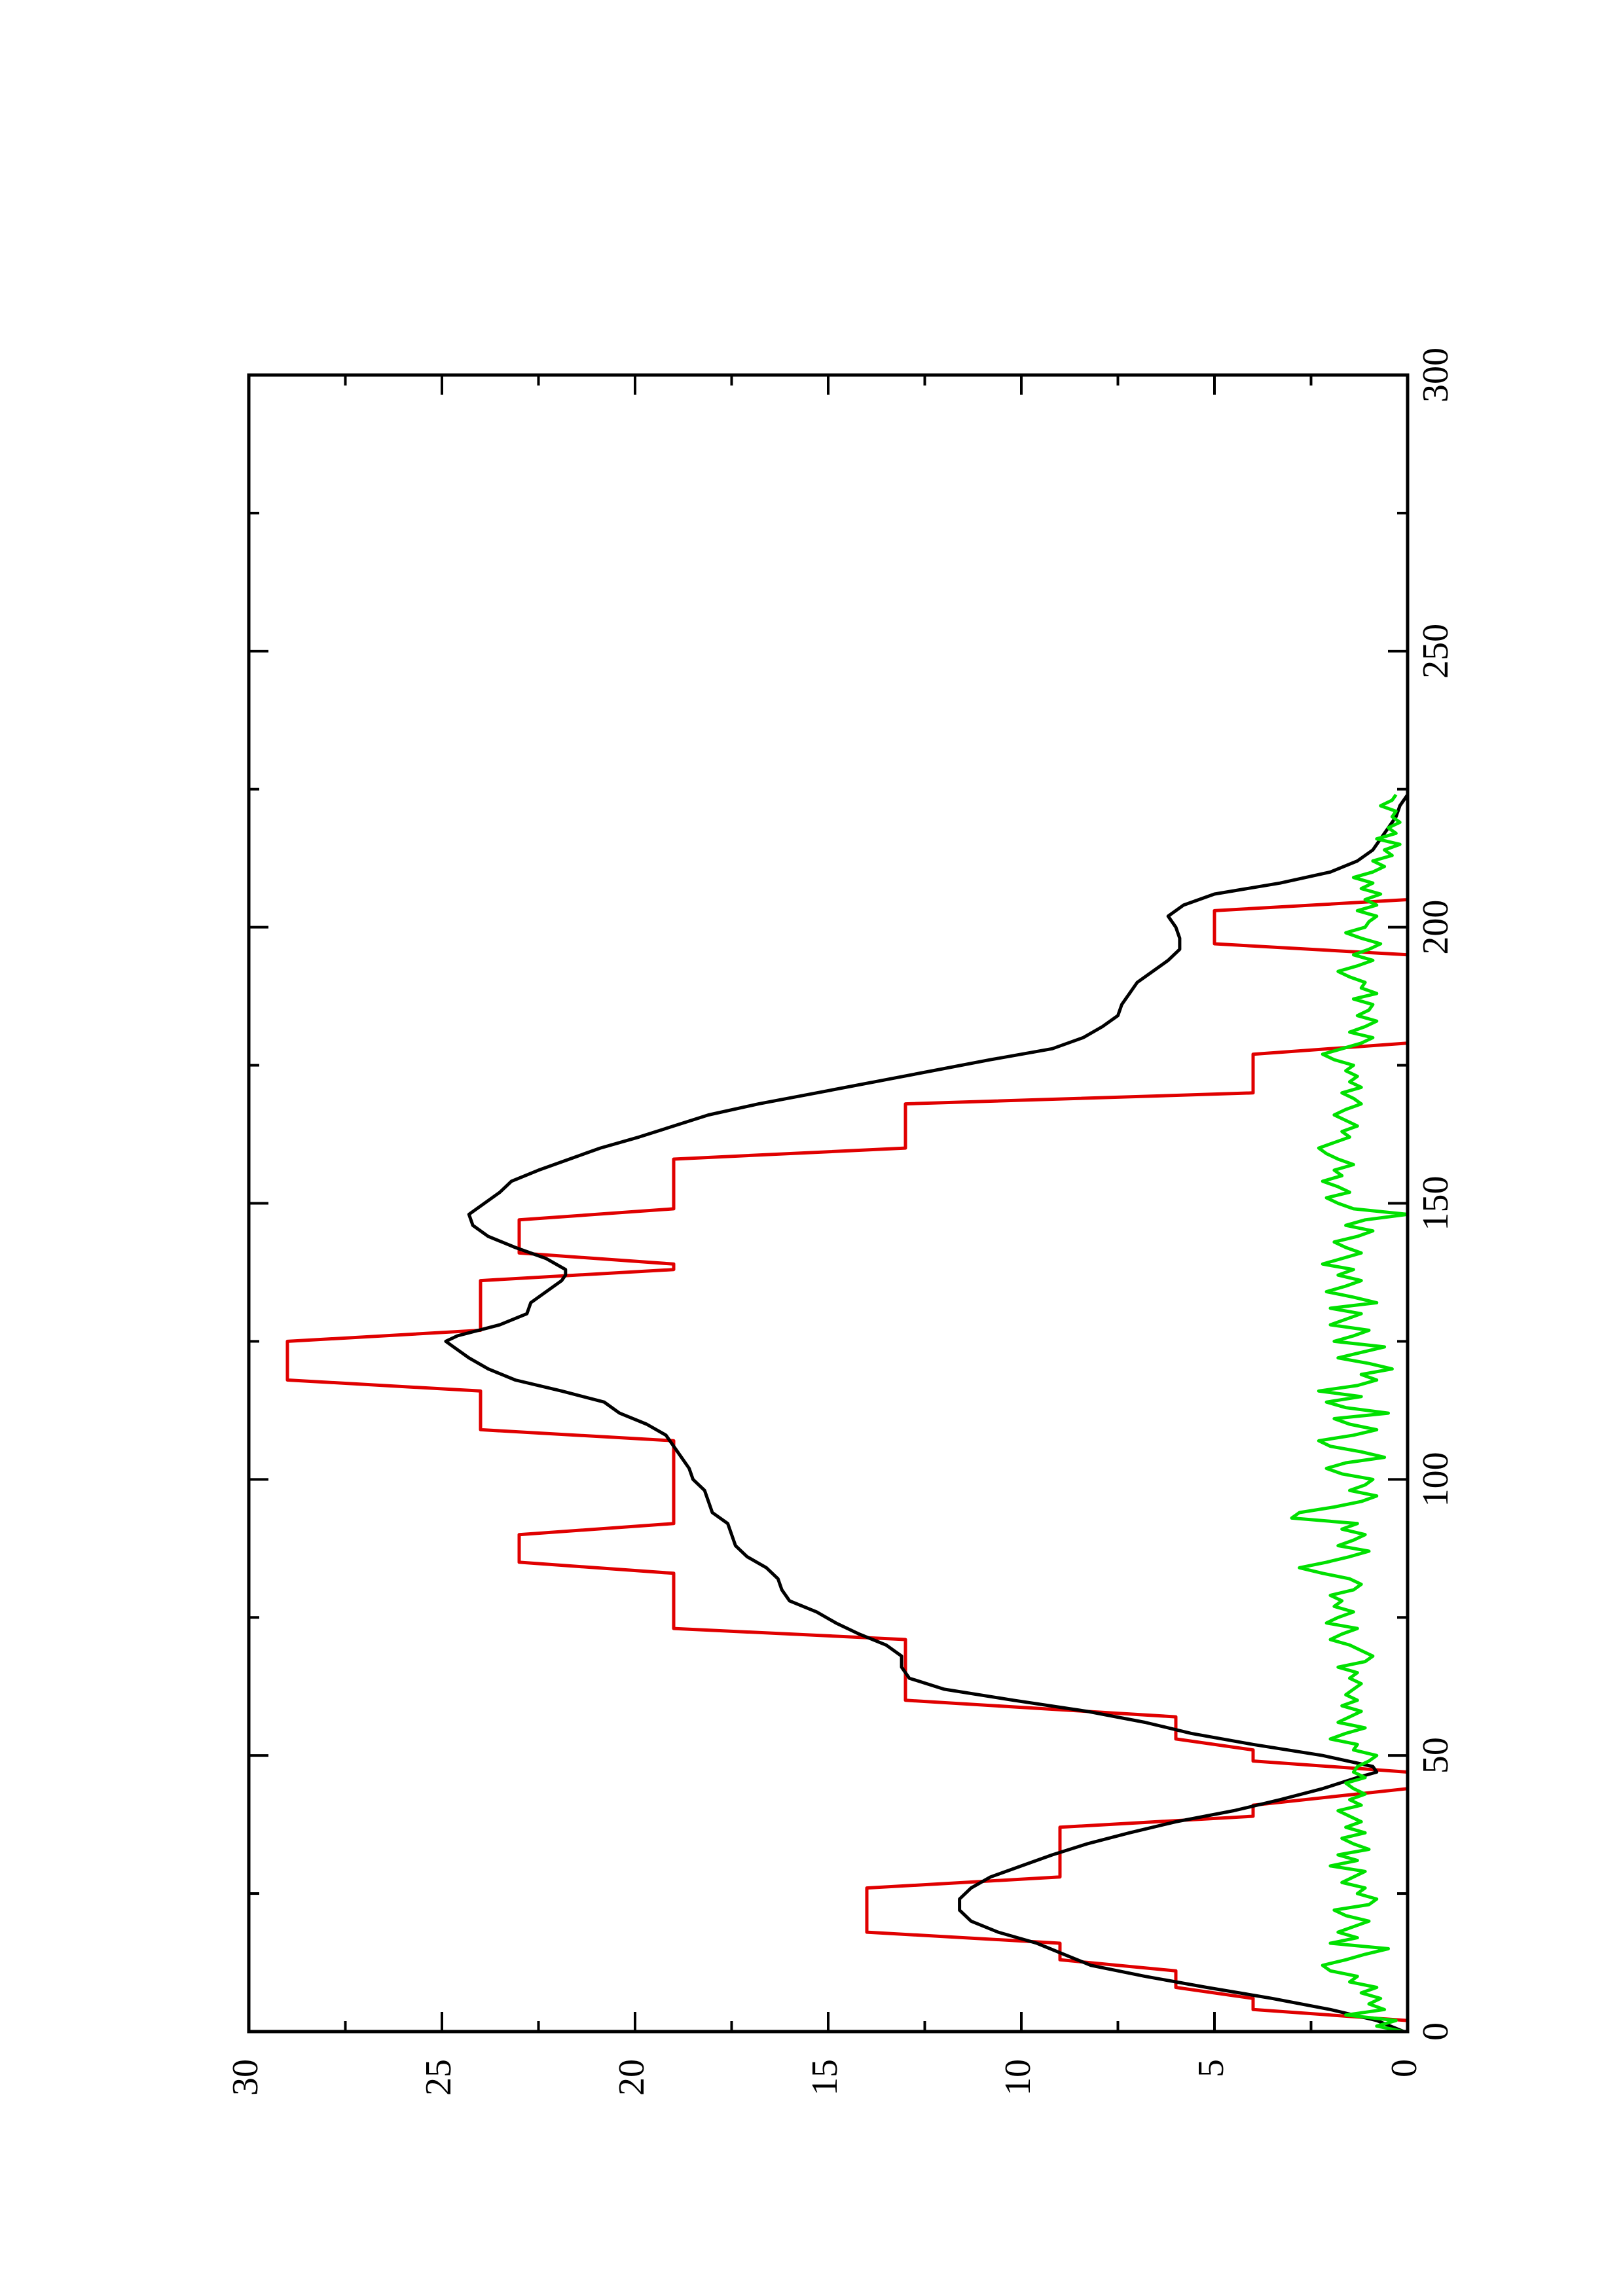  Describe the element at coordinates (1435, 927) in the screenshot. I see `x-tick-label-200: 200` at that location.